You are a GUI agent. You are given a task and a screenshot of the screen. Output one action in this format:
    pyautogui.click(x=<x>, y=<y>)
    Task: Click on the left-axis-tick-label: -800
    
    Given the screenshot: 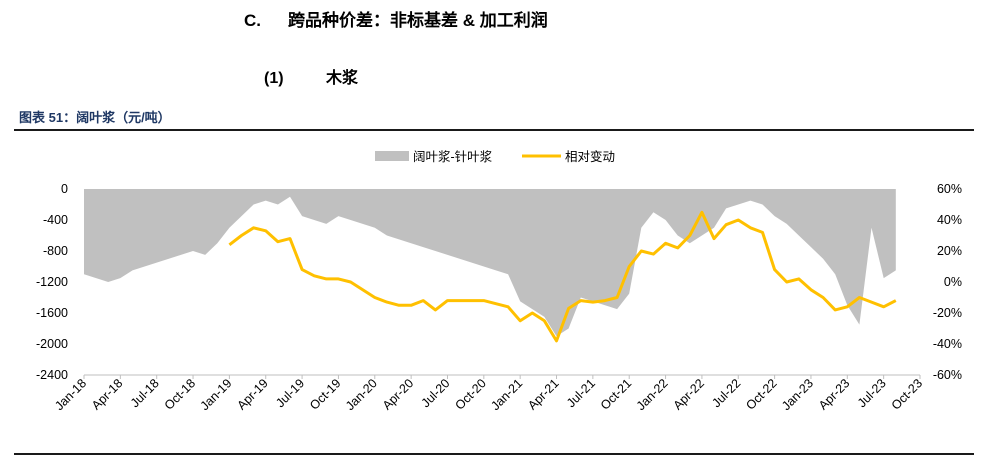 What is the action you would take?
    pyautogui.click(x=55, y=251)
    